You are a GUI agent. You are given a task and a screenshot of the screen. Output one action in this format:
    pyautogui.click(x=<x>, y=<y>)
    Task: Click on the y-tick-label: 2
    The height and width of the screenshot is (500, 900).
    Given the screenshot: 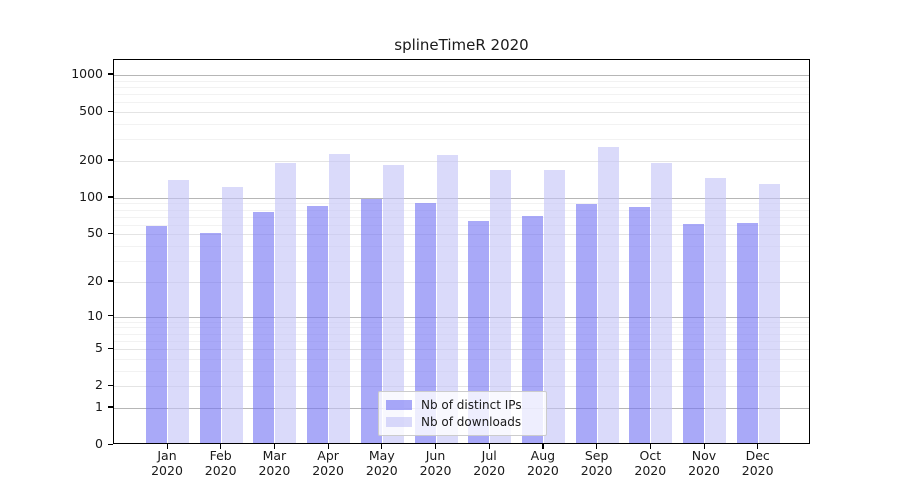 What is the action you would take?
    pyautogui.click(x=99, y=385)
    